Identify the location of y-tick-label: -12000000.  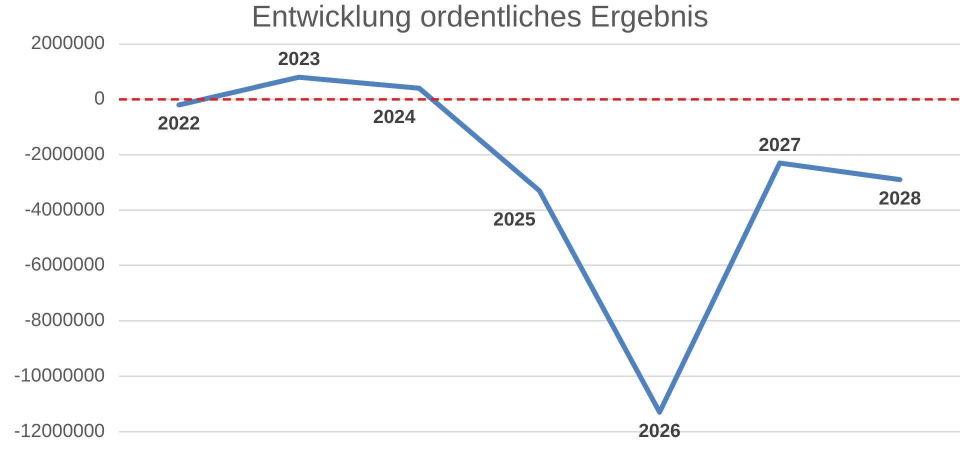
(59, 431).